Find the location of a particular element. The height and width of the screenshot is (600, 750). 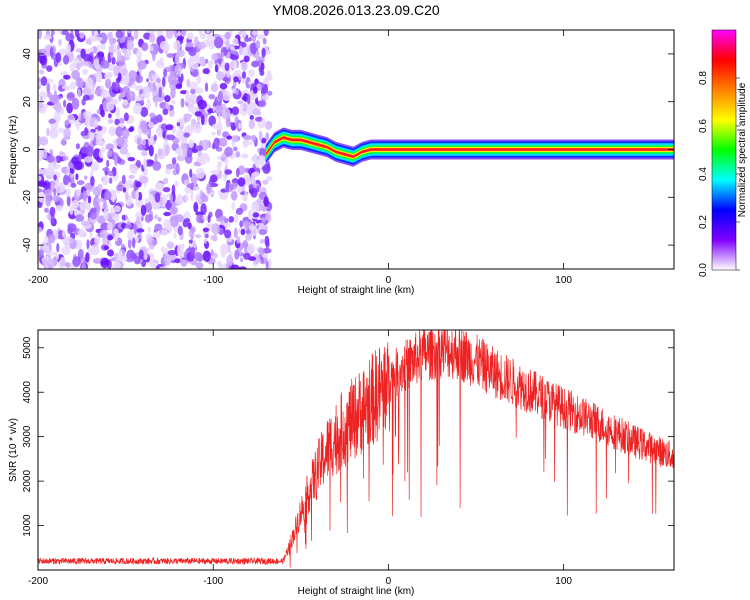

y-tick-label: 3000 is located at coordinates (27, 436).